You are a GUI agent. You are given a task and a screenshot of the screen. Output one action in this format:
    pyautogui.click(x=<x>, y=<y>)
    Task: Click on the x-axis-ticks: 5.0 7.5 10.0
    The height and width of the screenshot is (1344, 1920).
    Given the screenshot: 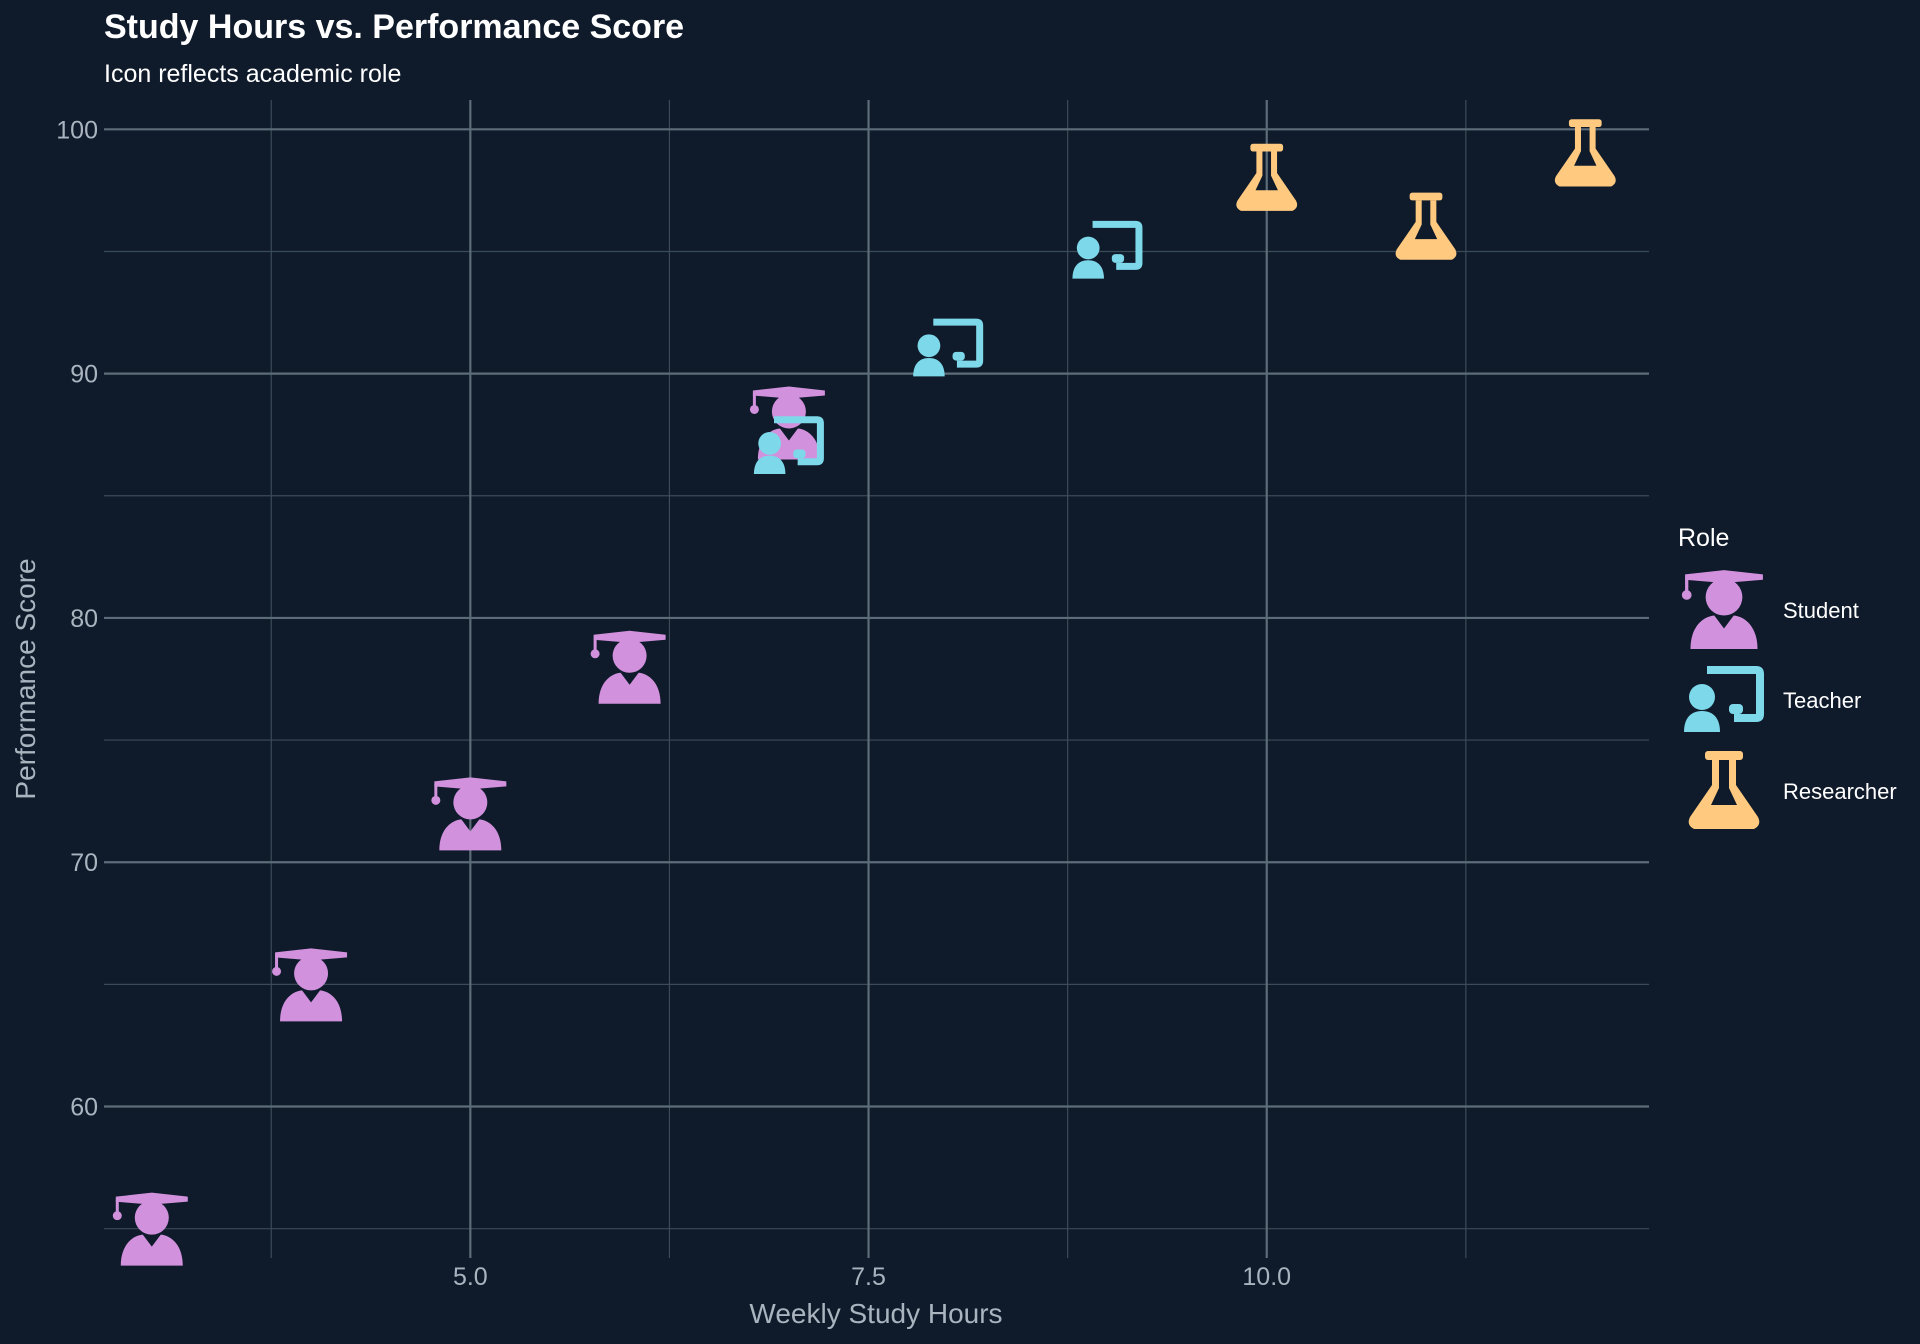 What is the action you would take?
    pyautogui.click(x=872, y=1277)
    